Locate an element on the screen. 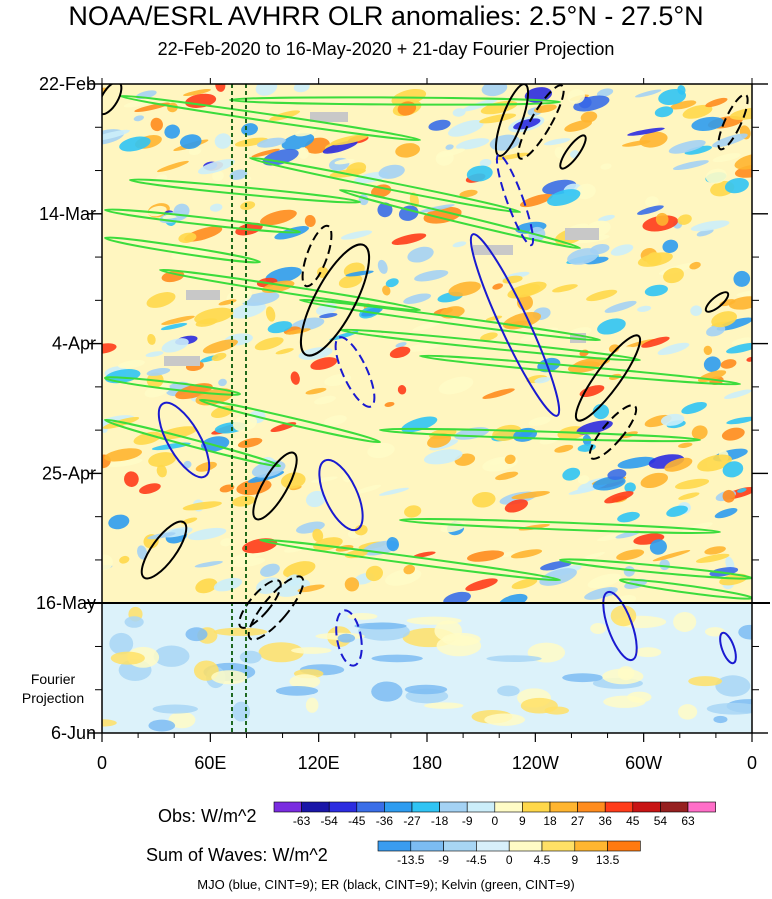 This screenshot has width=772, height=899. x-tick-label: 120W is located at coordinates (535, 763).